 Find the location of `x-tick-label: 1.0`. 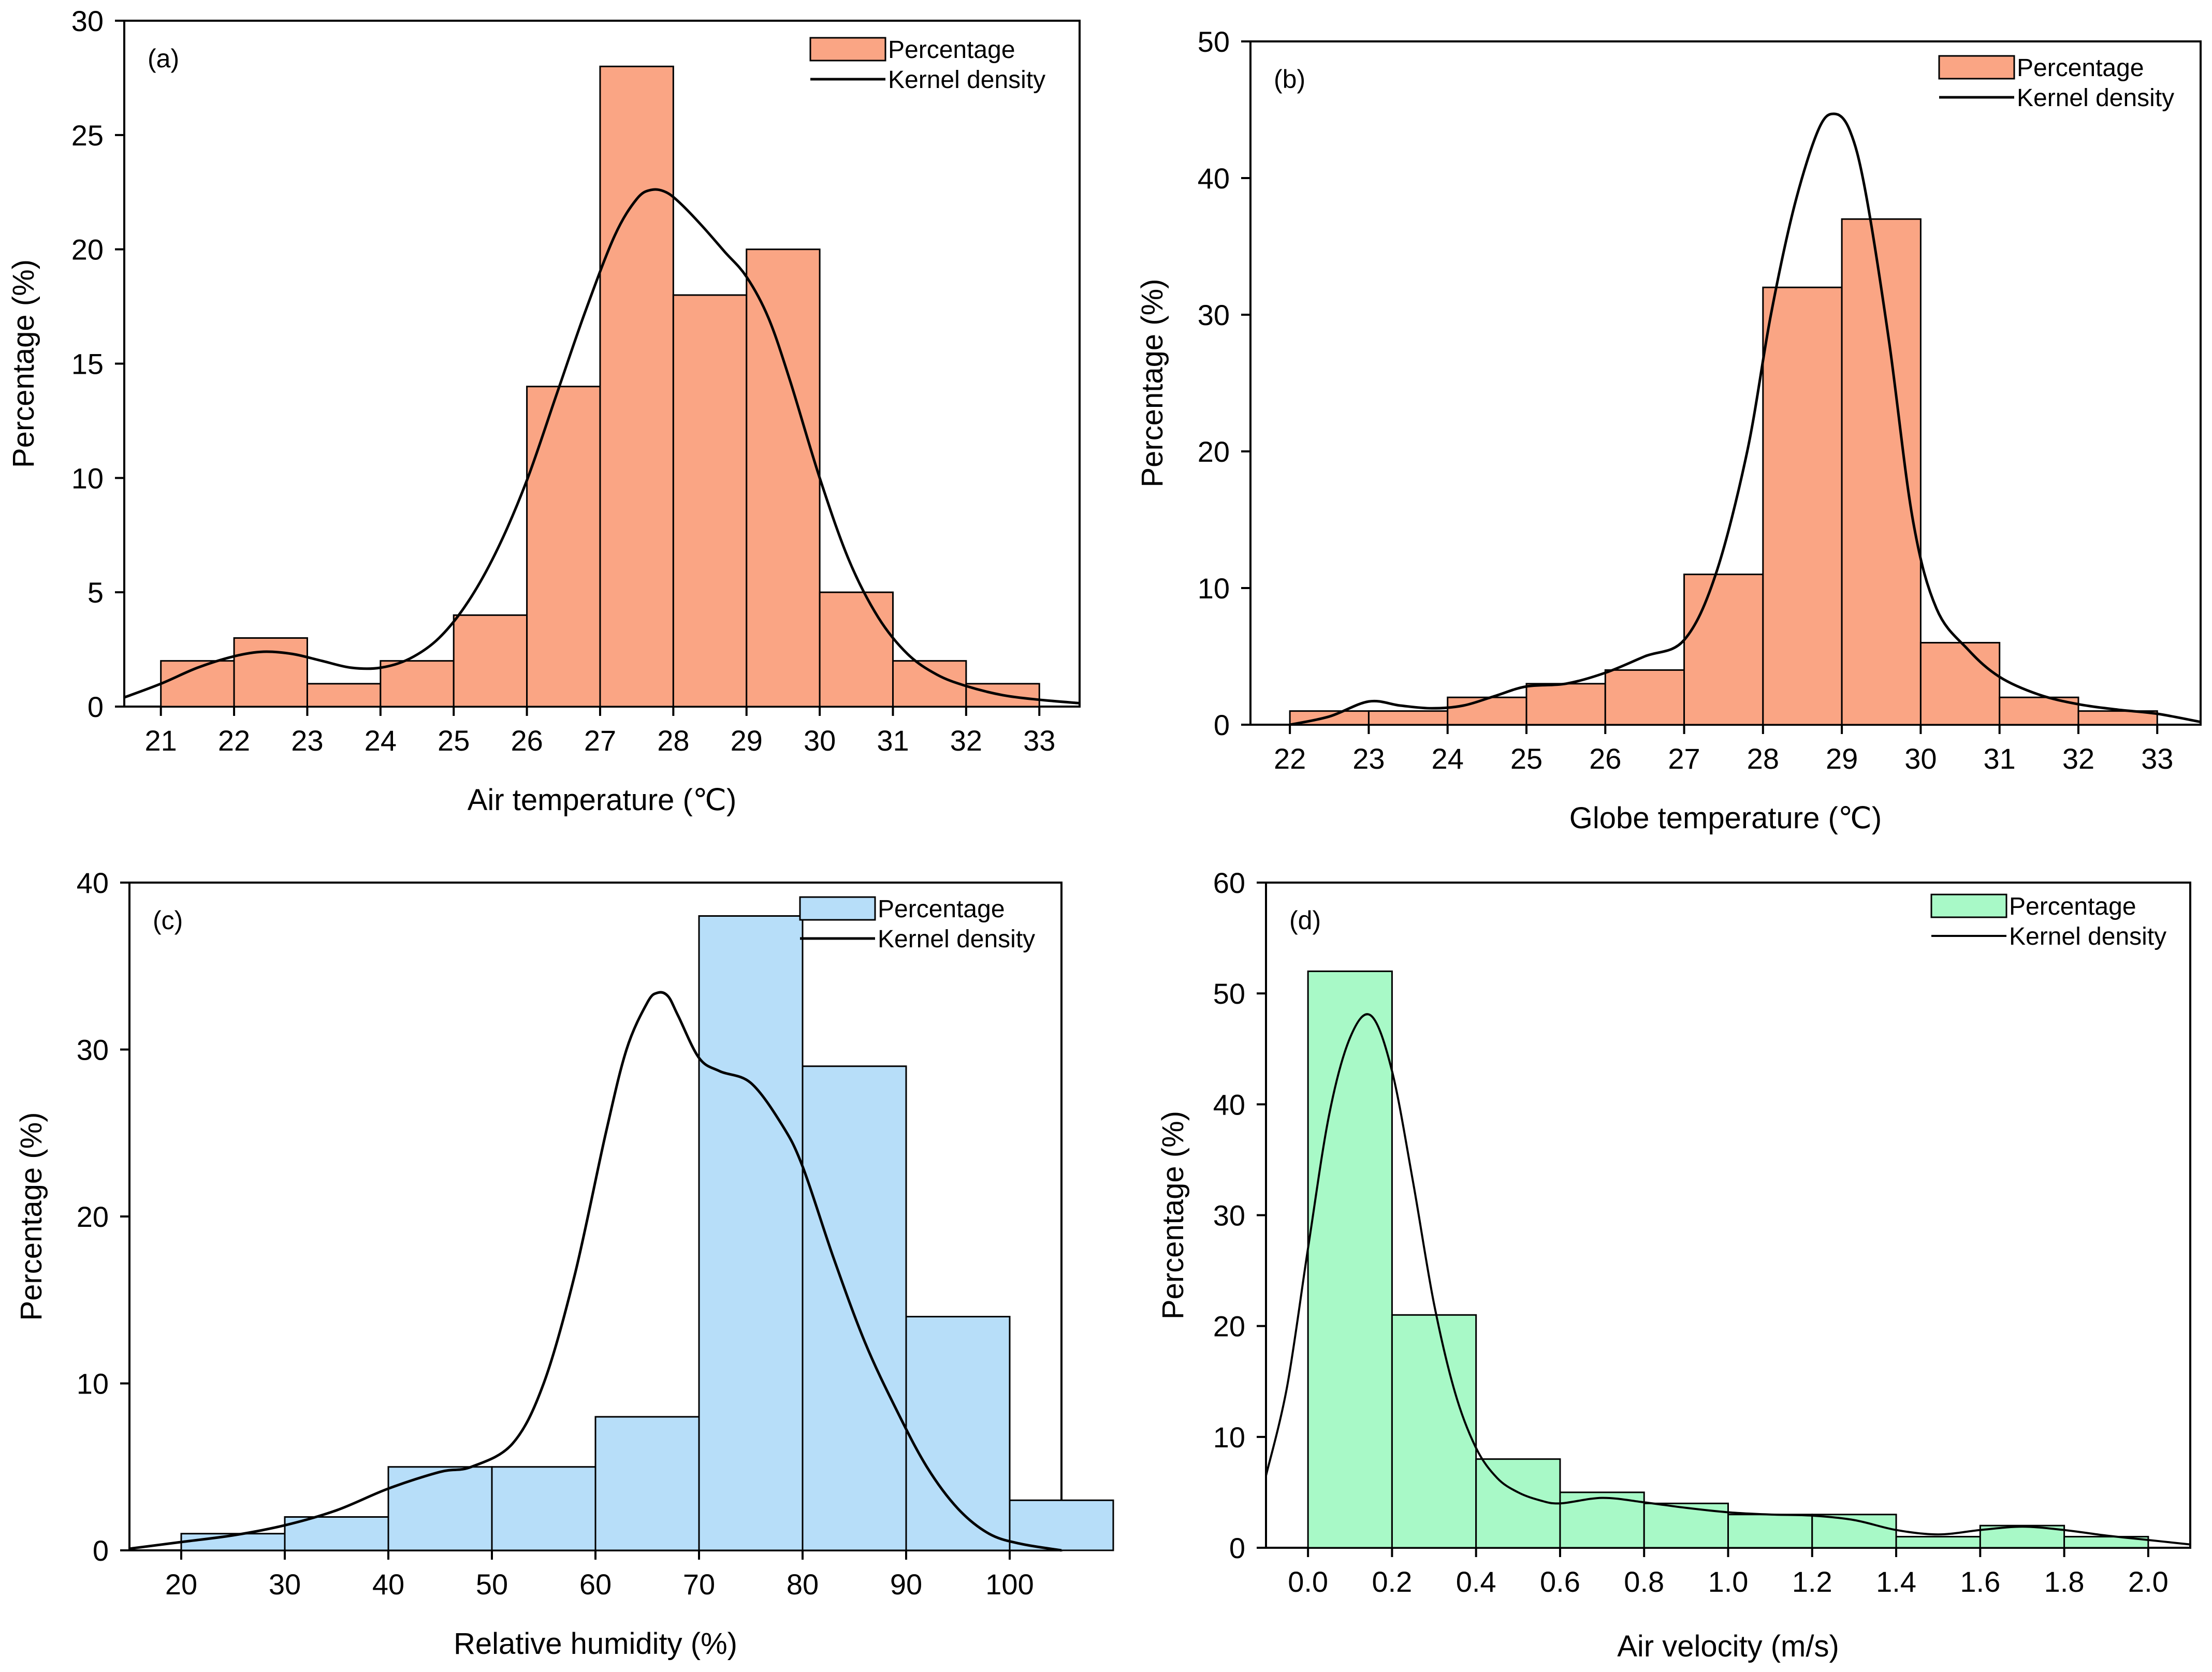

x-tick-label: 1.0 is located at coordinates (1728, 1582).